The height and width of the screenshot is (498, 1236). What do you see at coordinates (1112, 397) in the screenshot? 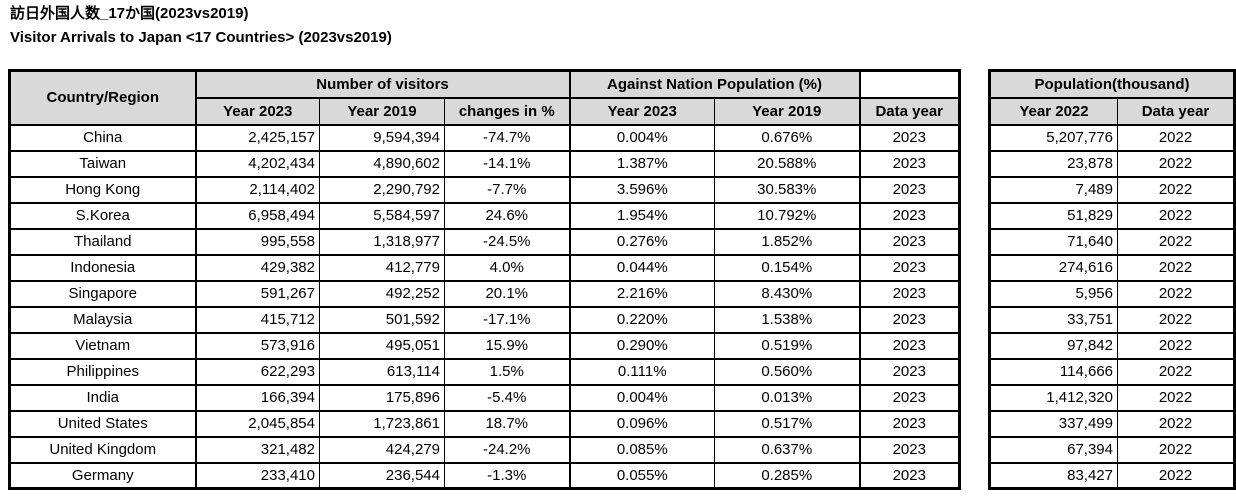
I see `population-table-row: 1,412,320 2022` at bounding box center [1112, 397].